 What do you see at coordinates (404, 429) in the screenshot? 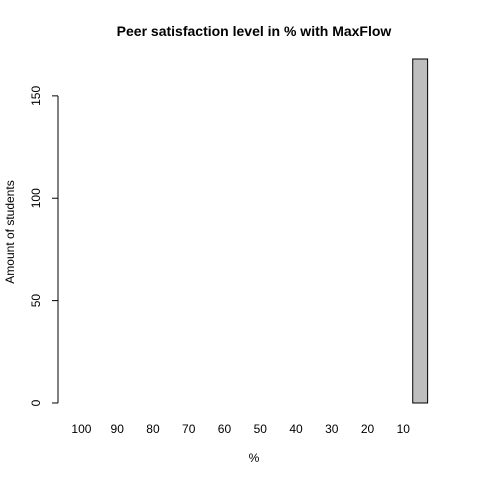
I see `x-tick-label: 10` at bounding box center [404, 429].